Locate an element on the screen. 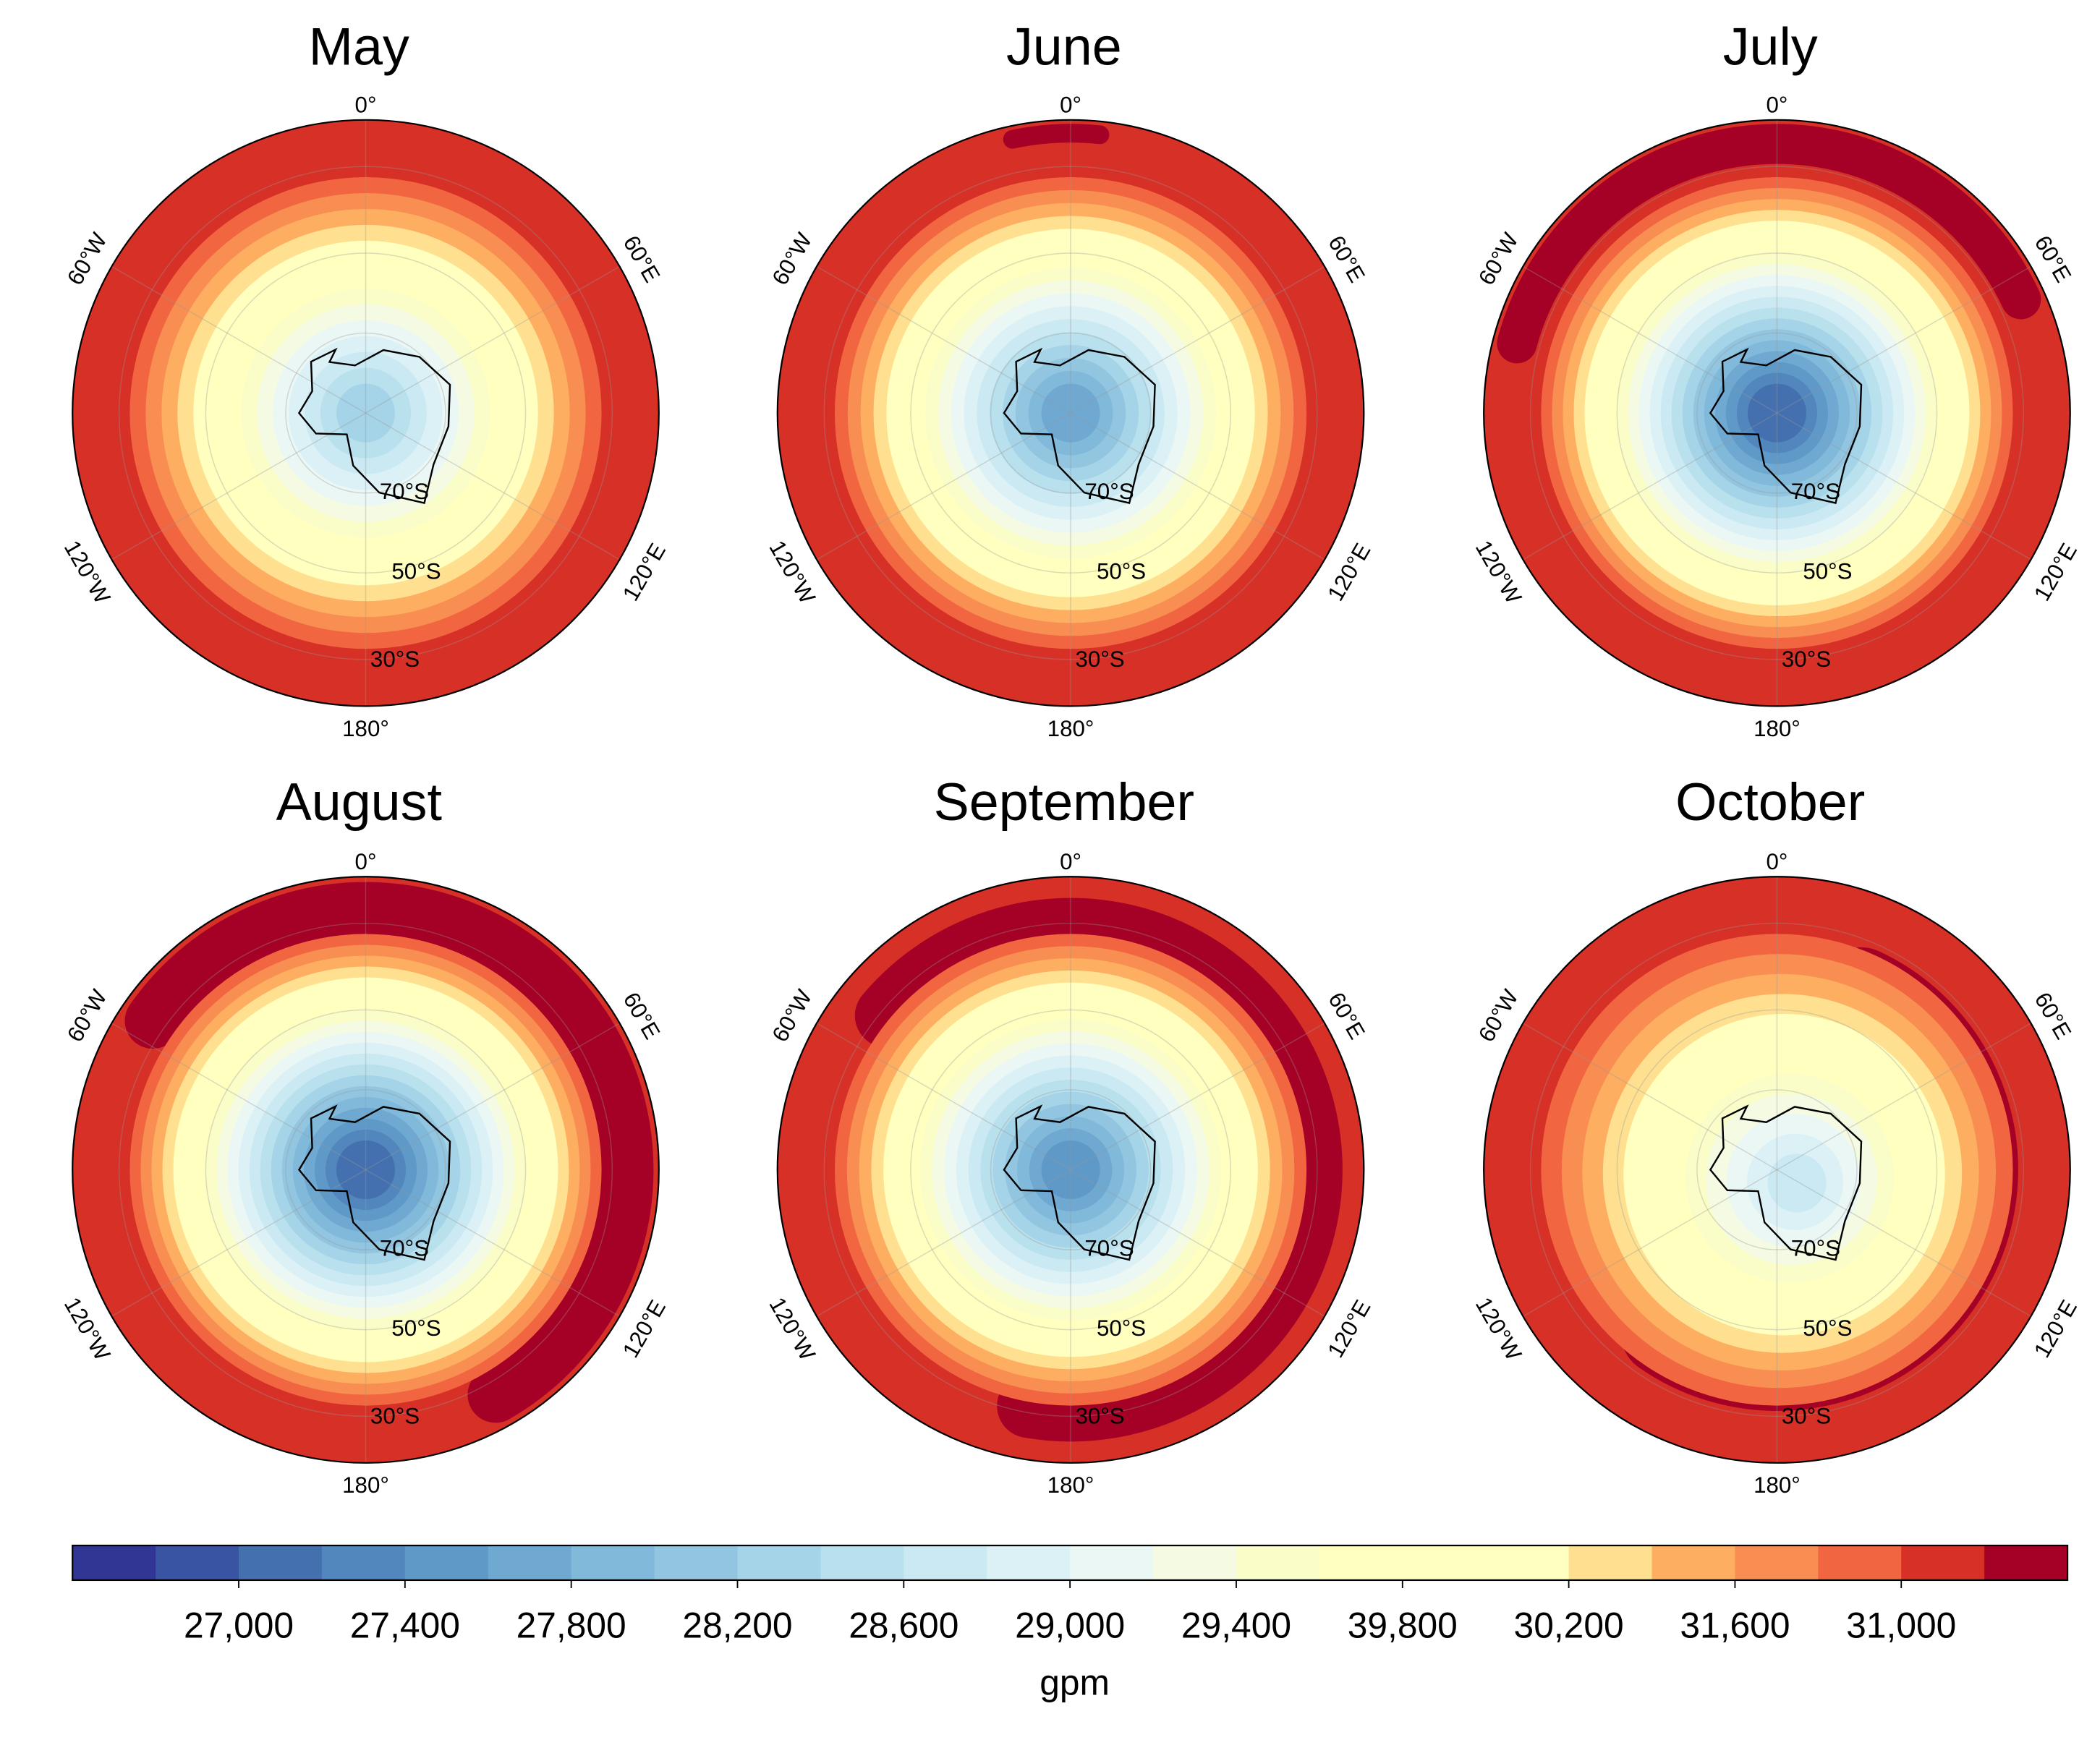 This screenshot has height=1740, width=2100. colorbar-tick-label: 31,600 is located at coordinates (1735, 1625).